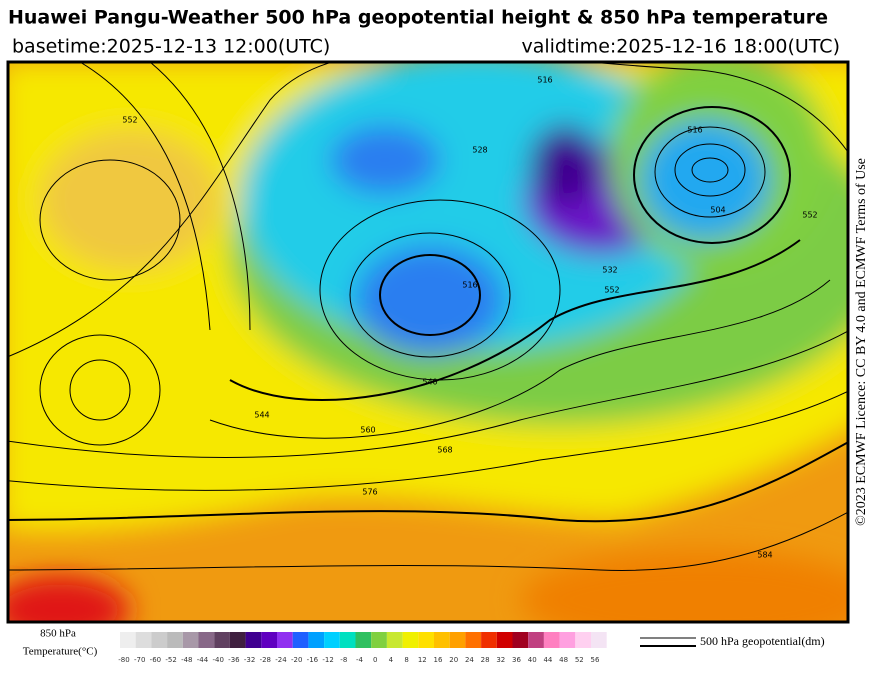 This screenshot has height=680, width=870. What do you see at coordinates (595, 660) in the screenshot?
I see `colorbar-label: 56` at bounding box center [595, 660].